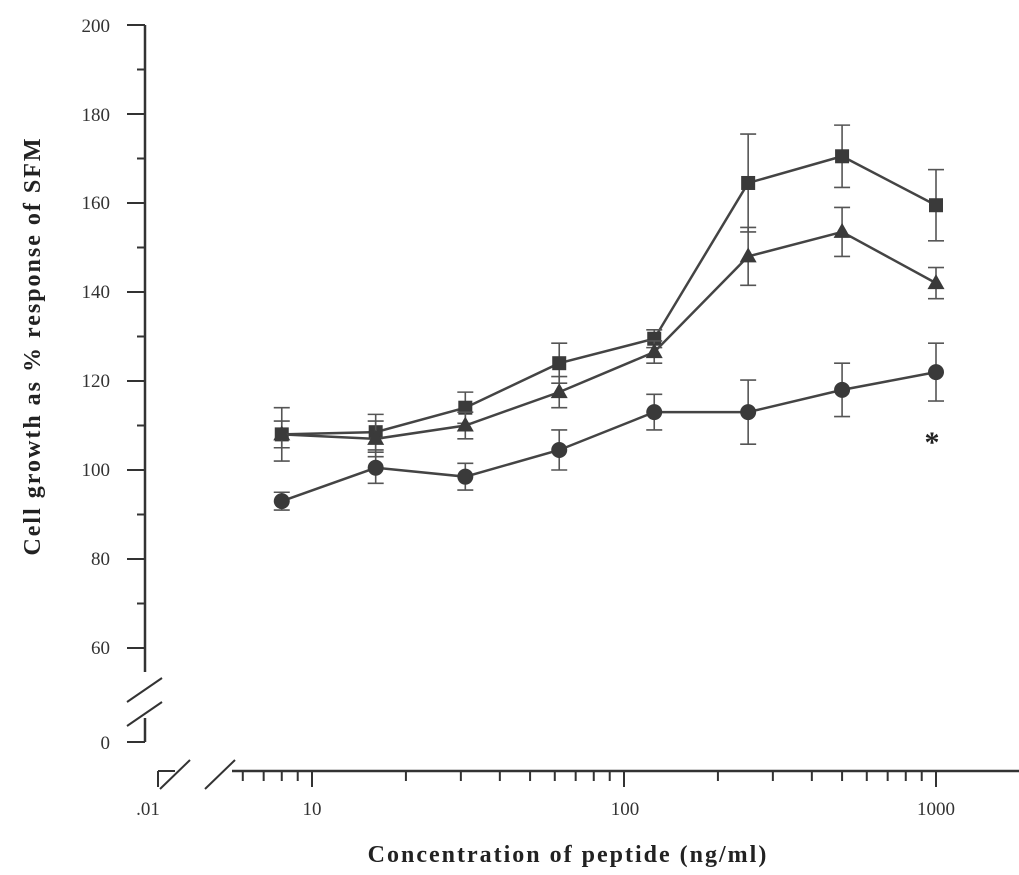 The height and width of the screenshot is (875, 1019). What do you see at coordinates (96, 292) in the screenshot?
I see `y-tick-label: 140` at bounding box center [96, 292].